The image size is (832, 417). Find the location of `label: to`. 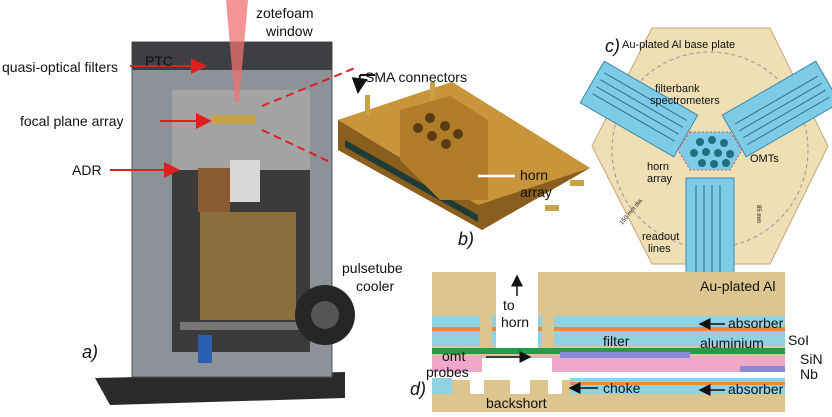

label: to is located at coordinates (509, 305).